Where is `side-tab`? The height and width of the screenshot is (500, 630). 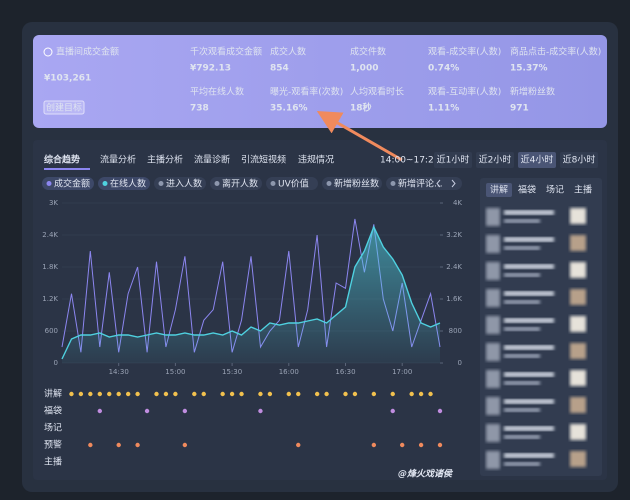
side-tab is located at coordinates (499, 190).